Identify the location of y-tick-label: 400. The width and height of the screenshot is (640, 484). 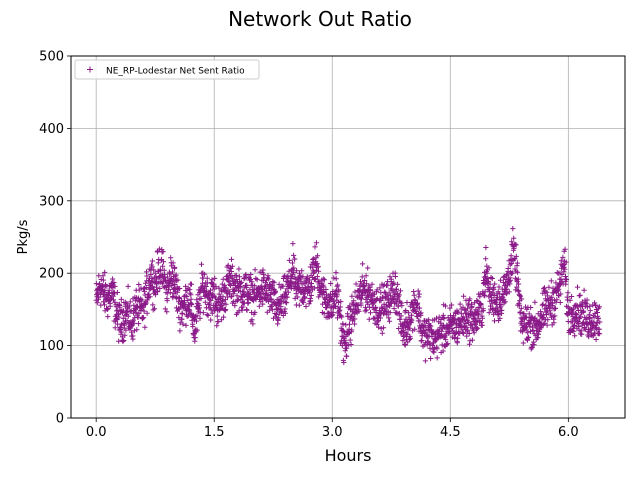
(51, 129).